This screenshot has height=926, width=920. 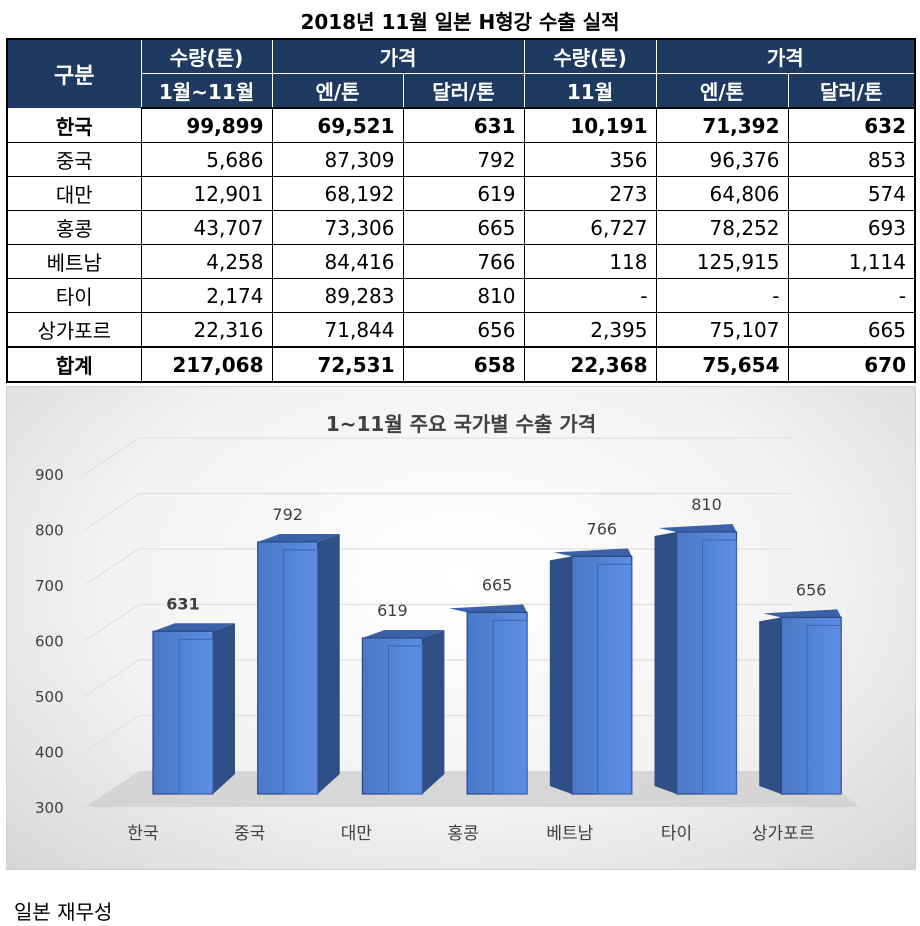 What do you see at coordinates (463, 364) in the screenshot?
I see `table-cell: 658` at bounding box center [463, 364].